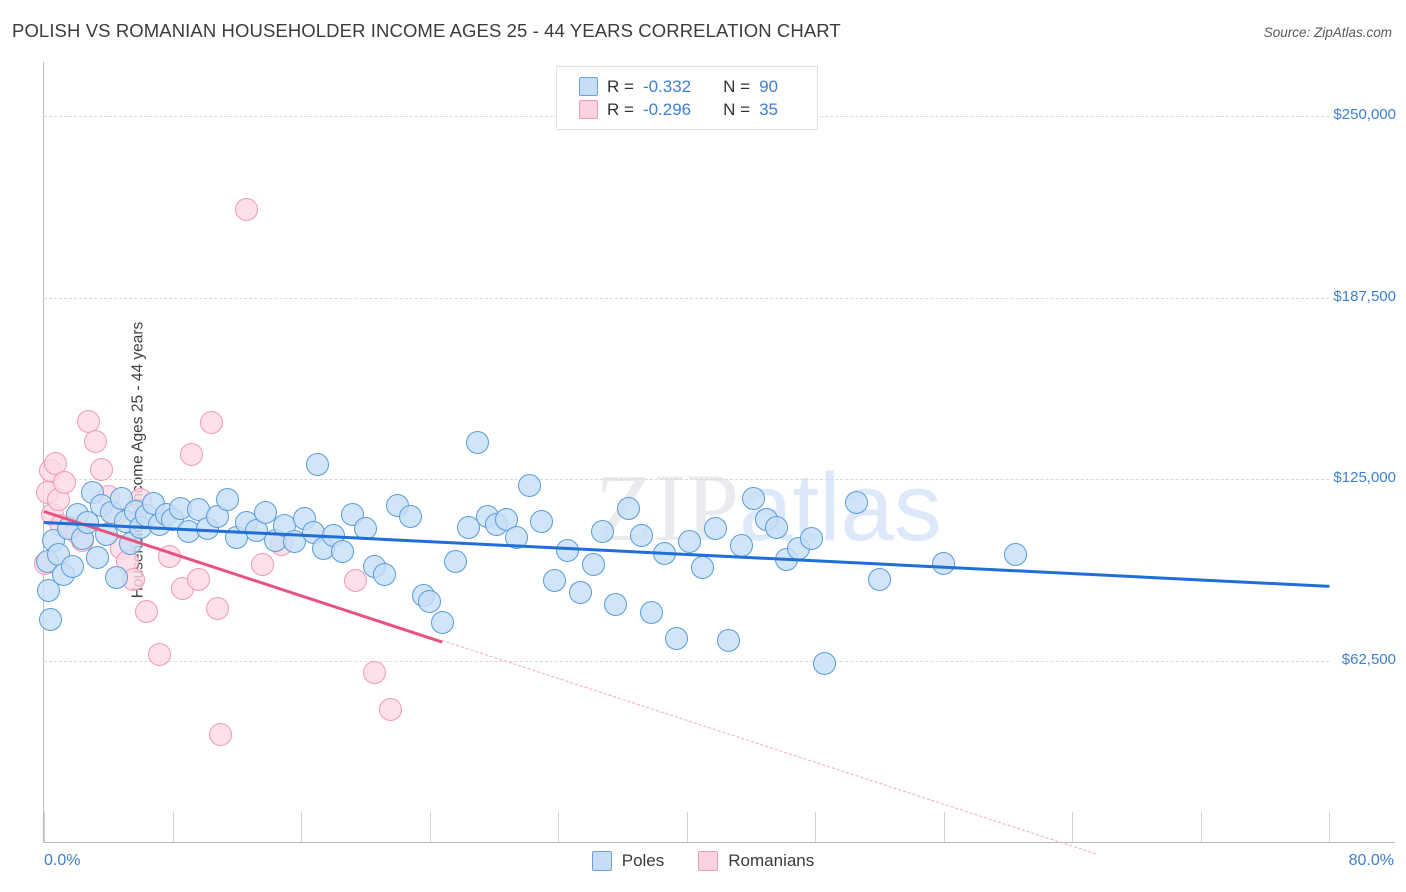  I want to click on stat-row-poles: R = -0.332 N = 90, so click(698, 87).